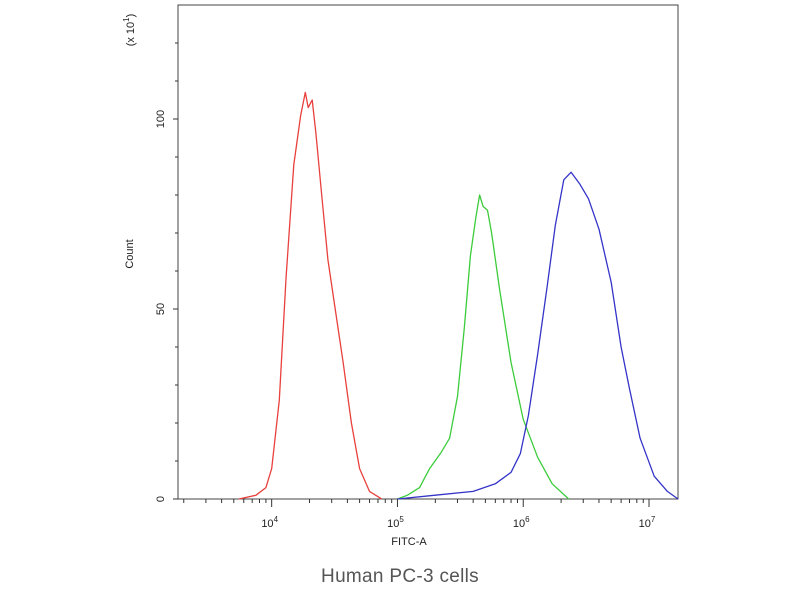 Image resolution: width=800 pixels, height=600 pixels. What do you see at coordinates (161, 309) in the screenshot?
I see `y-tick-label: 50` at bounding box center [161, 309].